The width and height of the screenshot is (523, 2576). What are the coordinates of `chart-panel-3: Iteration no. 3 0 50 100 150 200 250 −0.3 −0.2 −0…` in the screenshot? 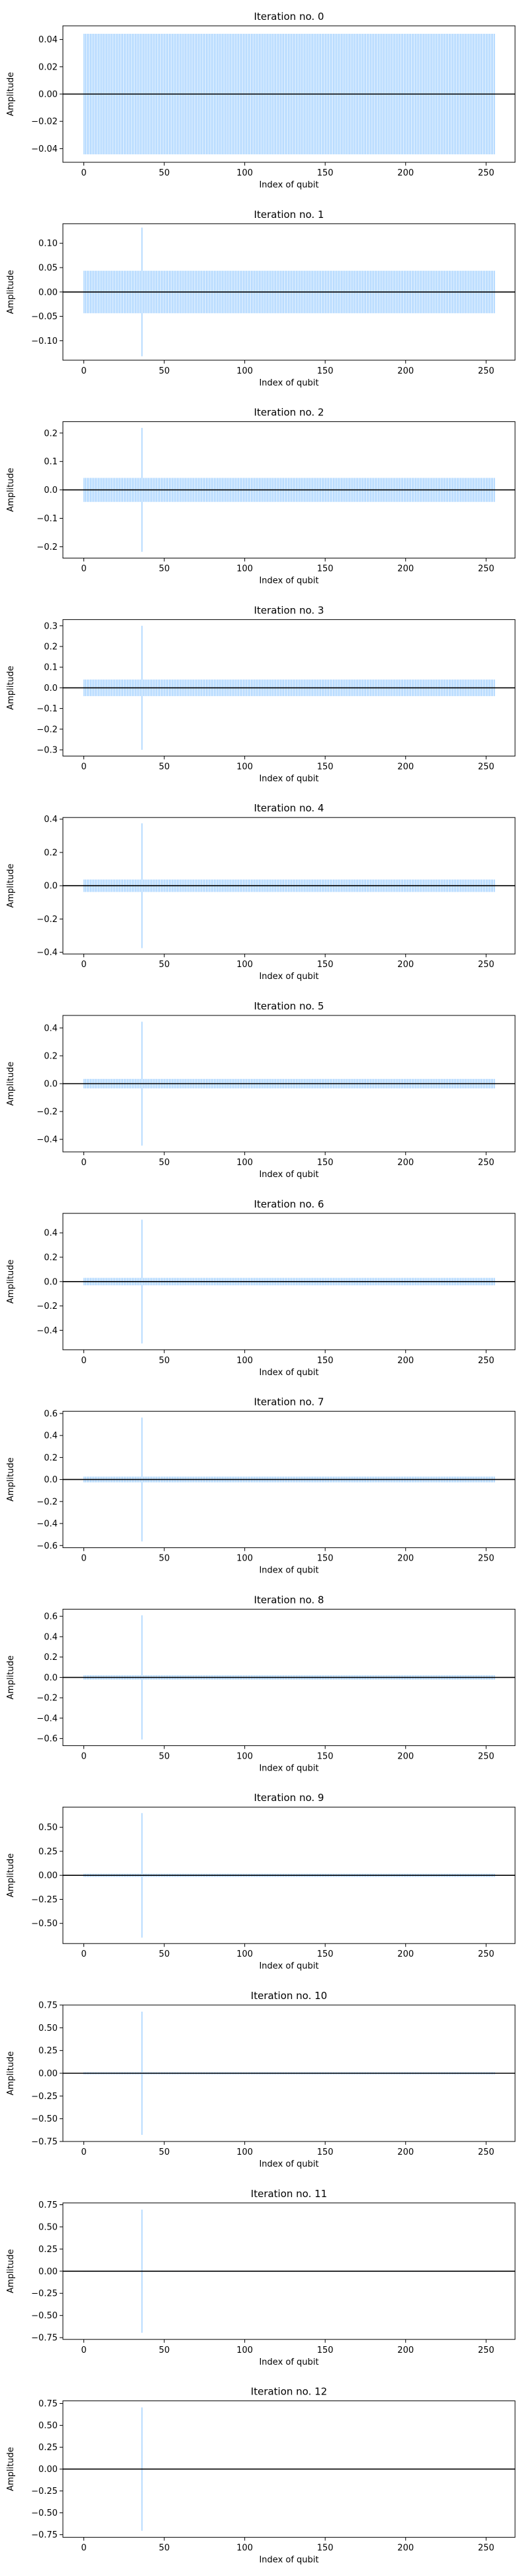 It's located at (261, 694).